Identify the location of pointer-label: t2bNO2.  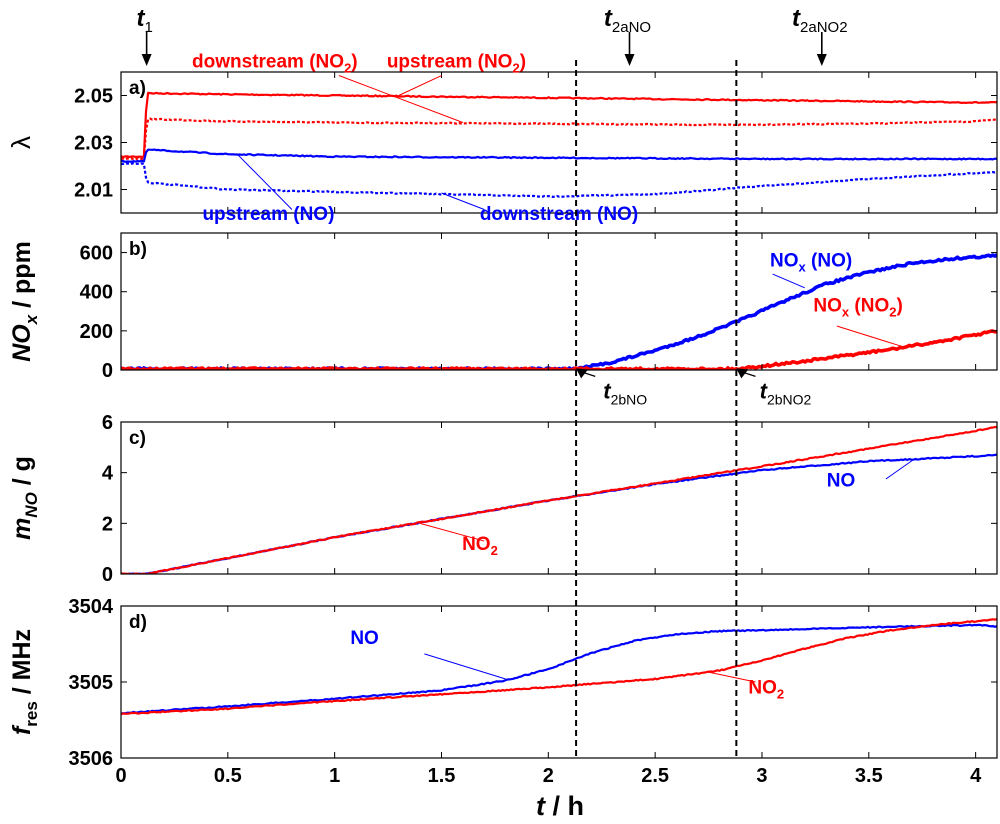
(786, 392).